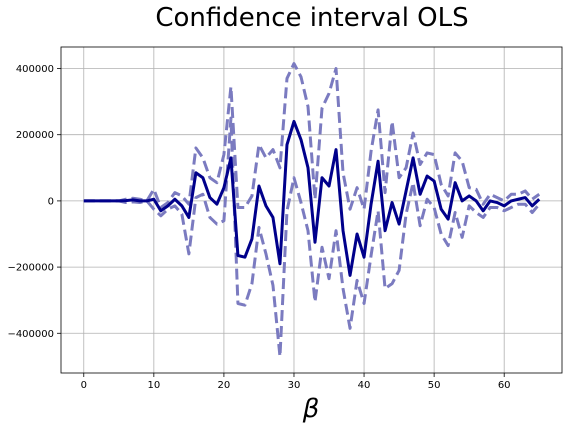  I want to click on x-tick-label: 20, so click(224, 385).